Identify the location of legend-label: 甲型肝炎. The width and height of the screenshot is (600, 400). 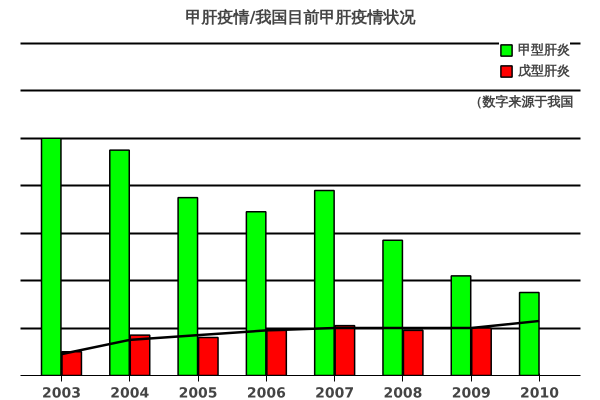
(544, 50).